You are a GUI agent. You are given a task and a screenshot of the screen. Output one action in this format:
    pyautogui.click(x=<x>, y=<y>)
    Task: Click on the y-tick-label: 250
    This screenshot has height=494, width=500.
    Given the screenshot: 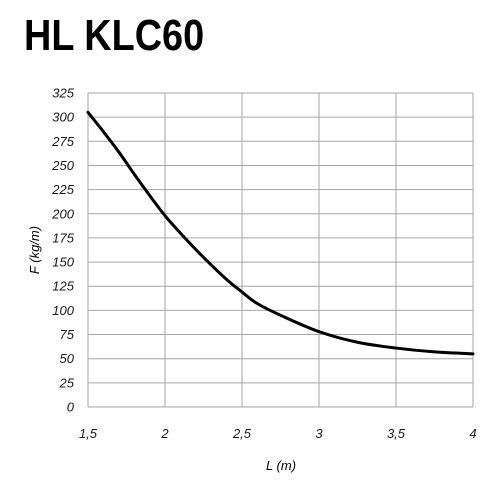 What is the action you would take?
    pyautogui.click(x=62, y=165)
    